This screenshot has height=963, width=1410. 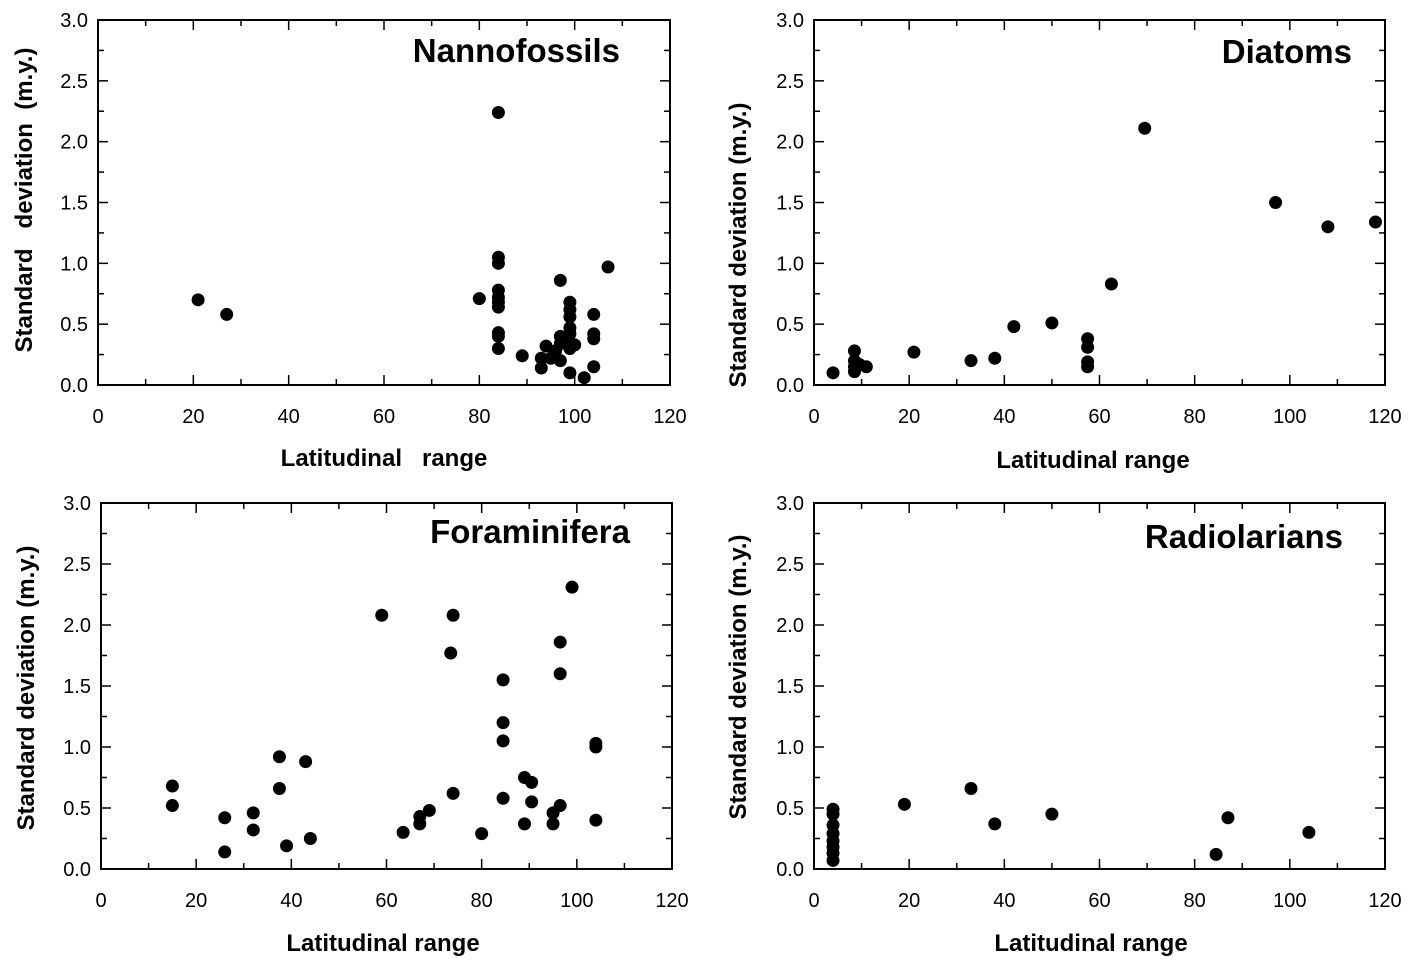 I want to click on x-tick-label: 100, so click(x=576, y=901).